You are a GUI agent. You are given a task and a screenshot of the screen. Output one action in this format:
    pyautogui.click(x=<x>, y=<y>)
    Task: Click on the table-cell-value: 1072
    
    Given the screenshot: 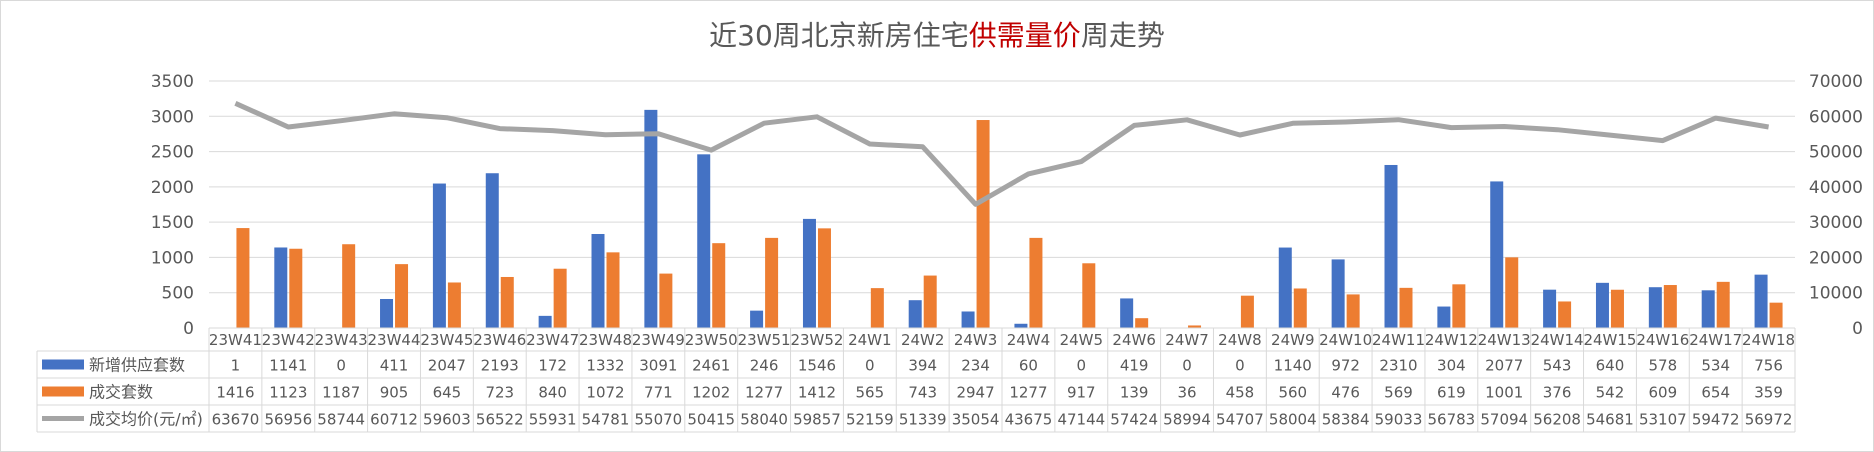 What is the action you would take?
    pyautogui.click(x=605, y=393)
    